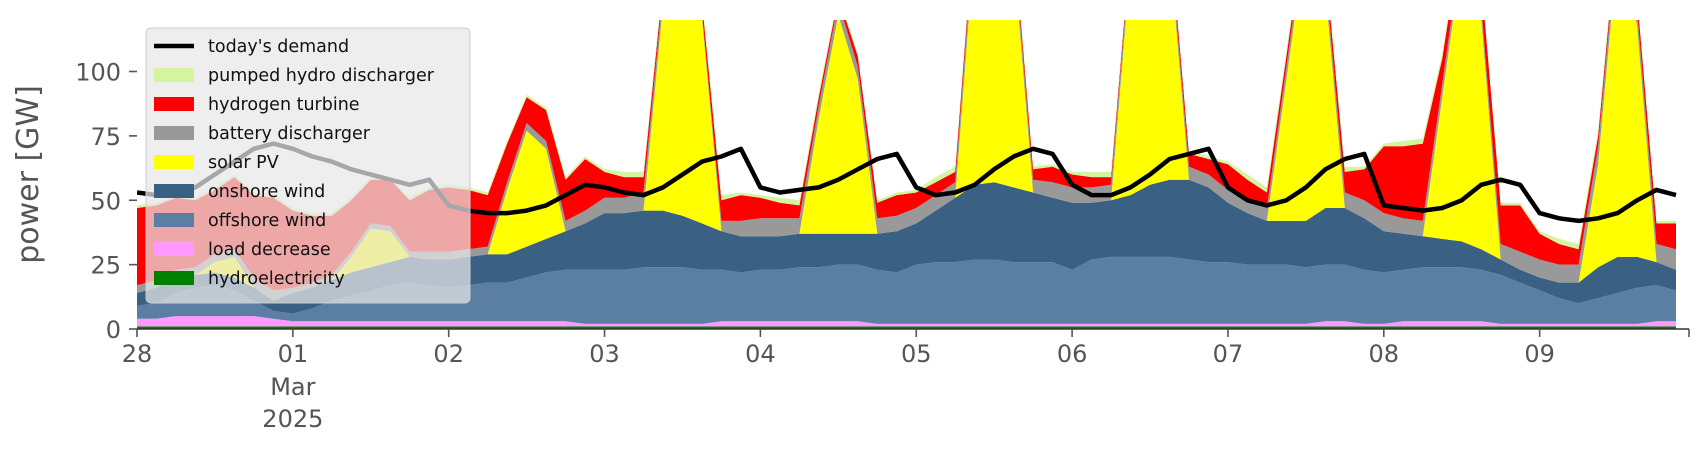 This screenshot has height=460, width=1706. Describe the element at coordinates (760, 354) in the screenshot. I see `x-tick-label: 04` at that location.